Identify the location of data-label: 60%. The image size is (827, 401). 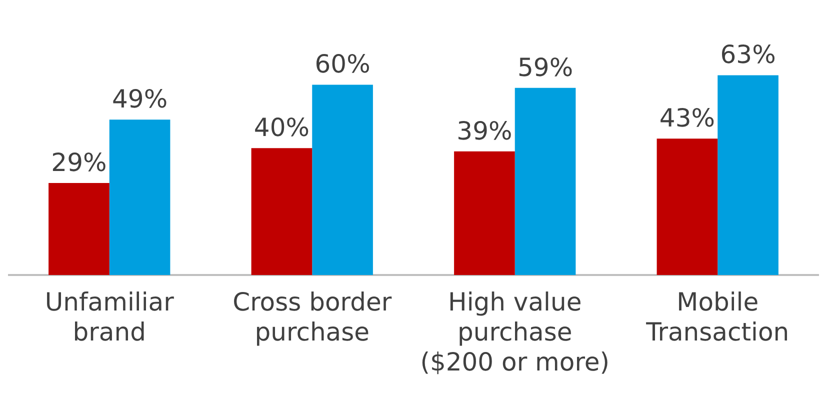
(342, 64).